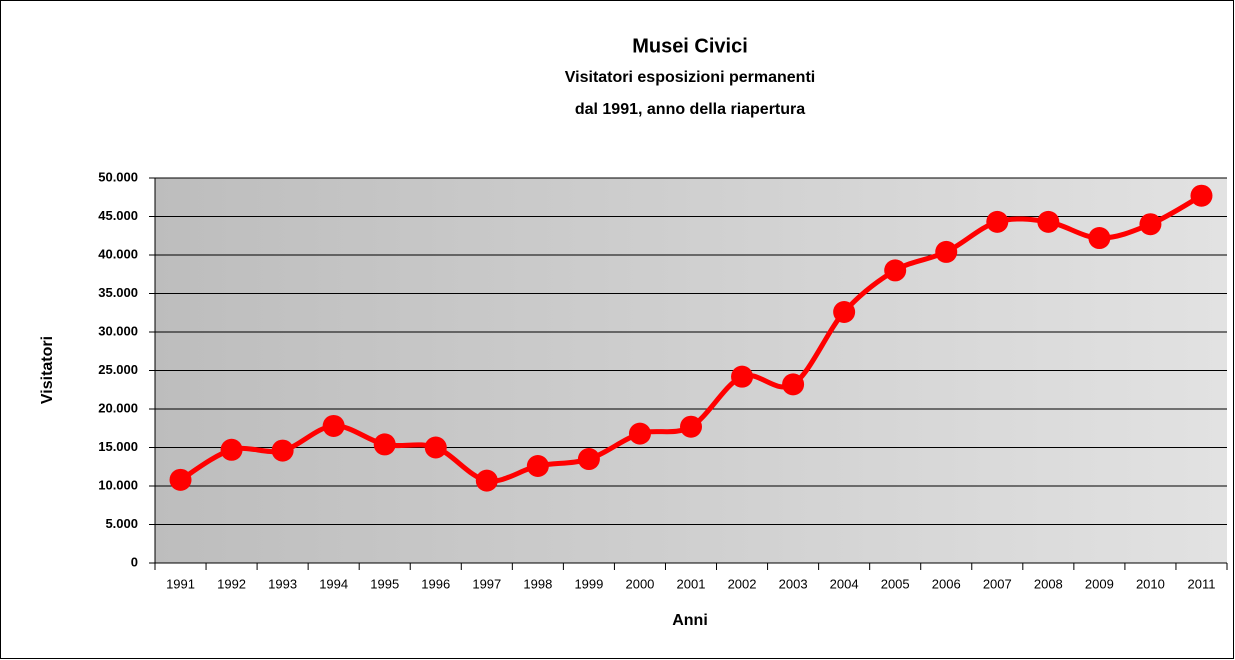  I want to click on x-tick-label: 1994, so click(333, 583).